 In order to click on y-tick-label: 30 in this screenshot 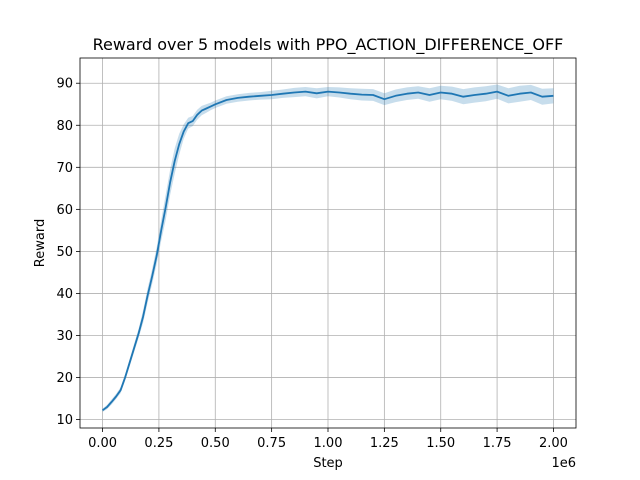, I will do `click(64, 336)`.